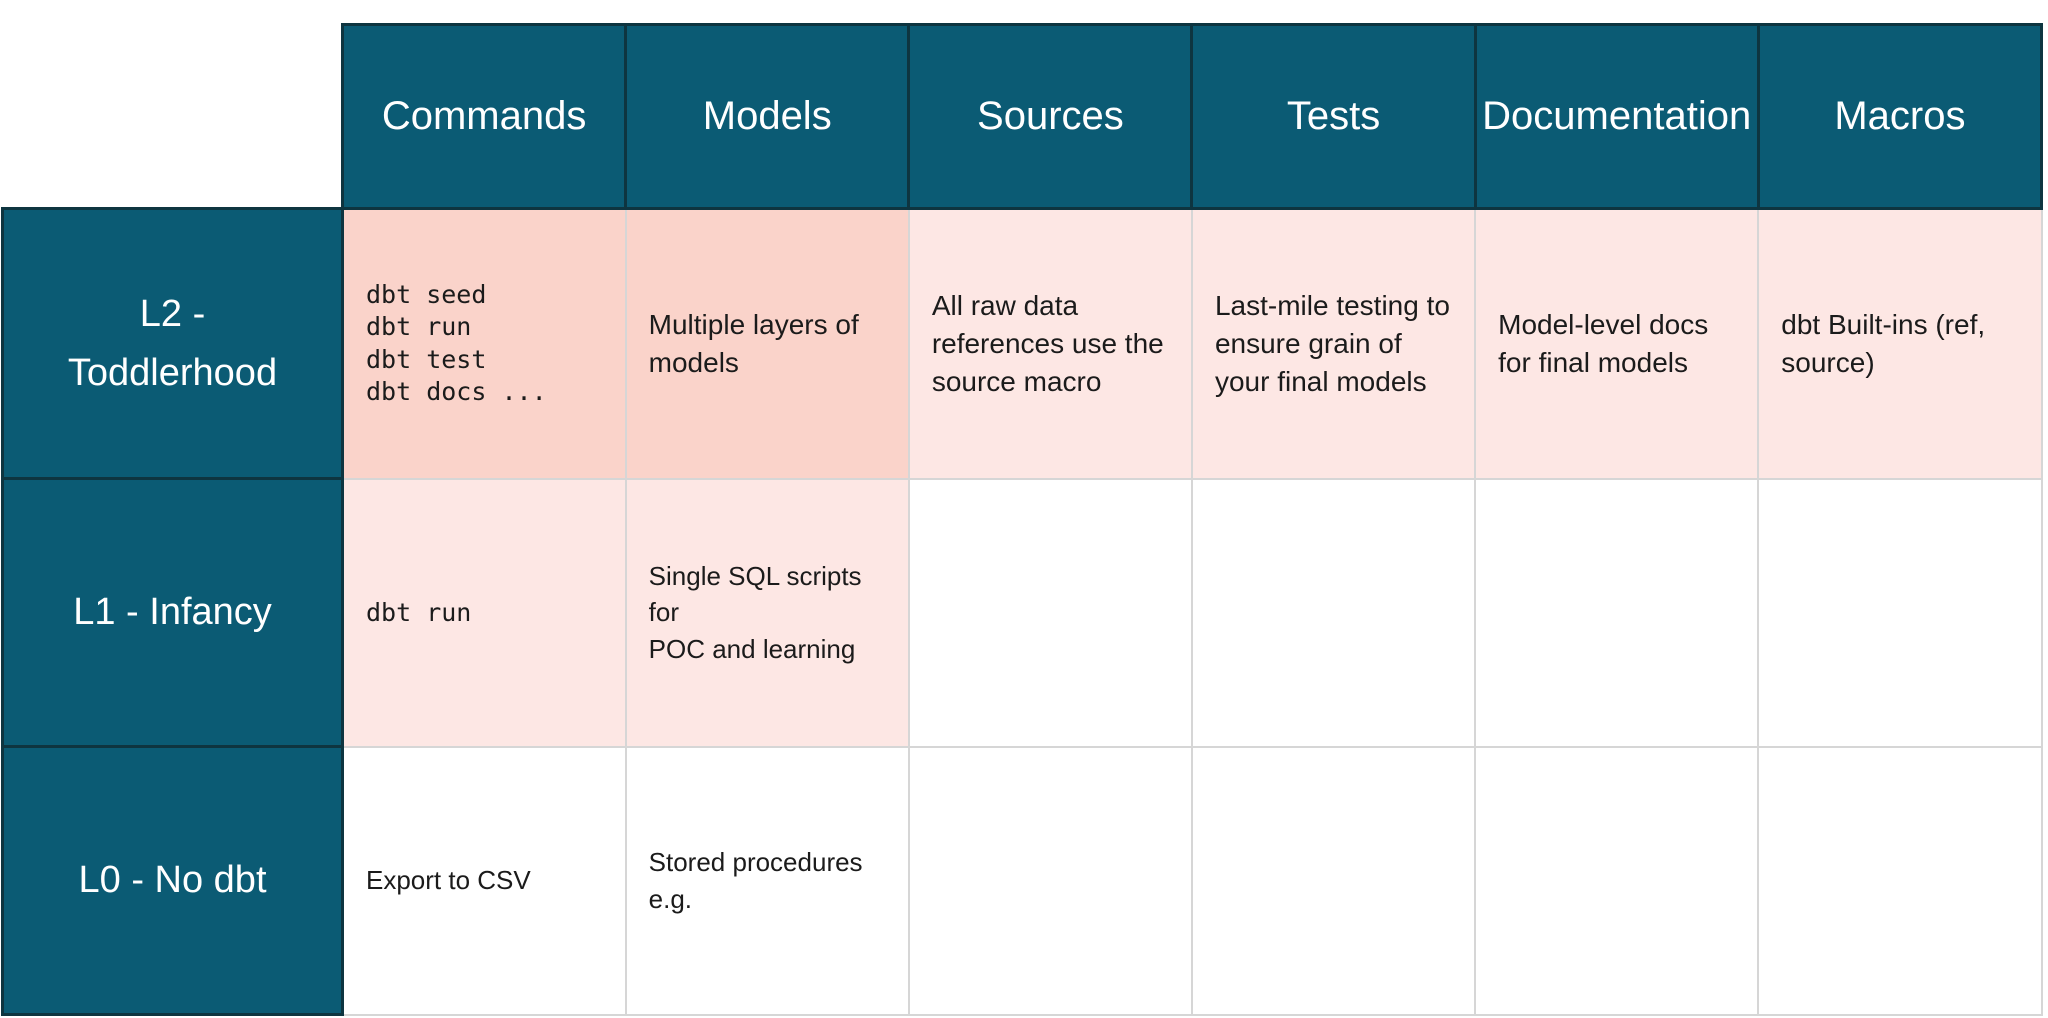 Image resolution: width=2048 pixels, height=1018 pixels. Describe the element at coordinates (1333, 880) in the screenshot. I see `cell-l0-tests` at that location.